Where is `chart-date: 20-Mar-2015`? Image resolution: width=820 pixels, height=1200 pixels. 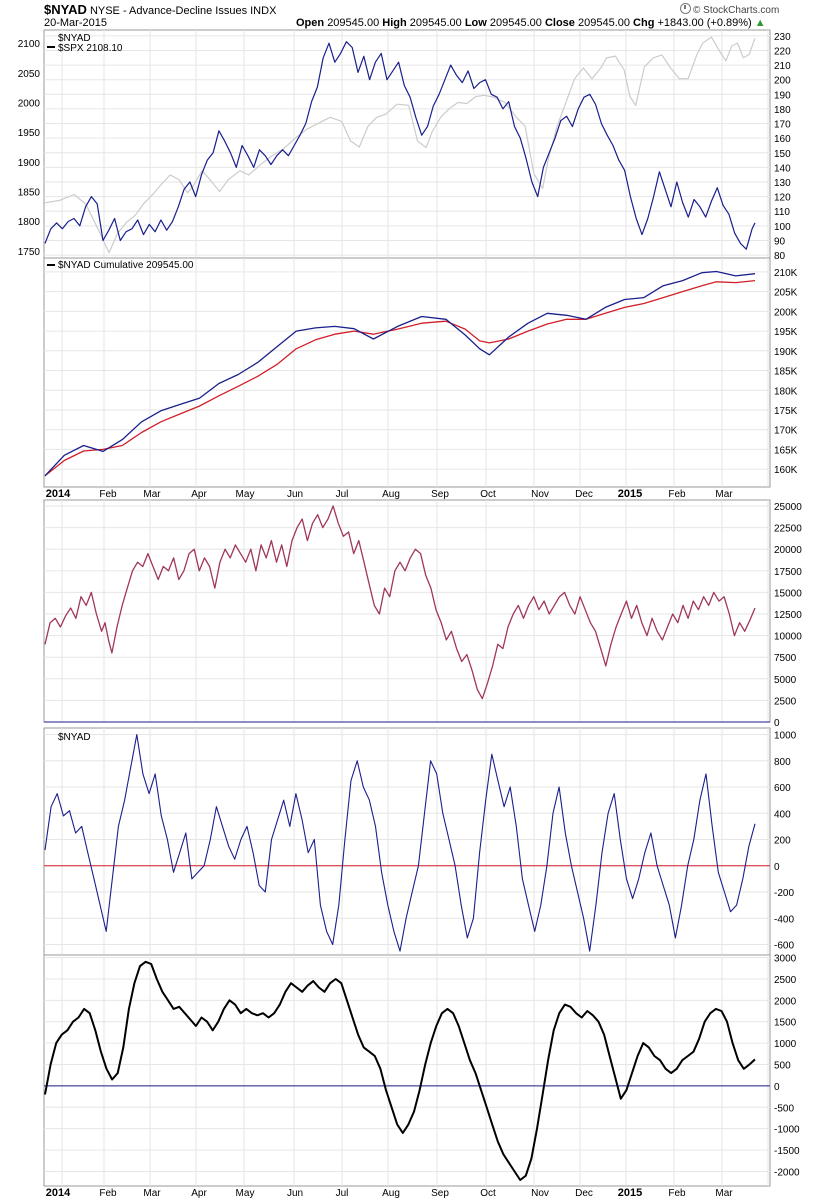 chart-date: 20-Mar-2015 is located at coordinates (75, 23).